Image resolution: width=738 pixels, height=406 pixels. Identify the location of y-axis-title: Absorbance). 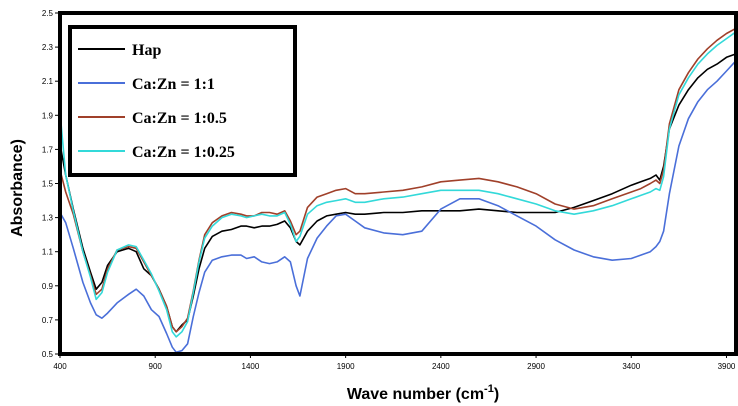
(17, 188).